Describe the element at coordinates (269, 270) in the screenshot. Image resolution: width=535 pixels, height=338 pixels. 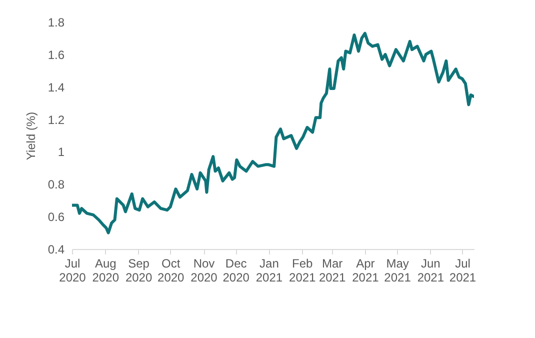
I see `x-tick-label: Jan 2021` at that location.